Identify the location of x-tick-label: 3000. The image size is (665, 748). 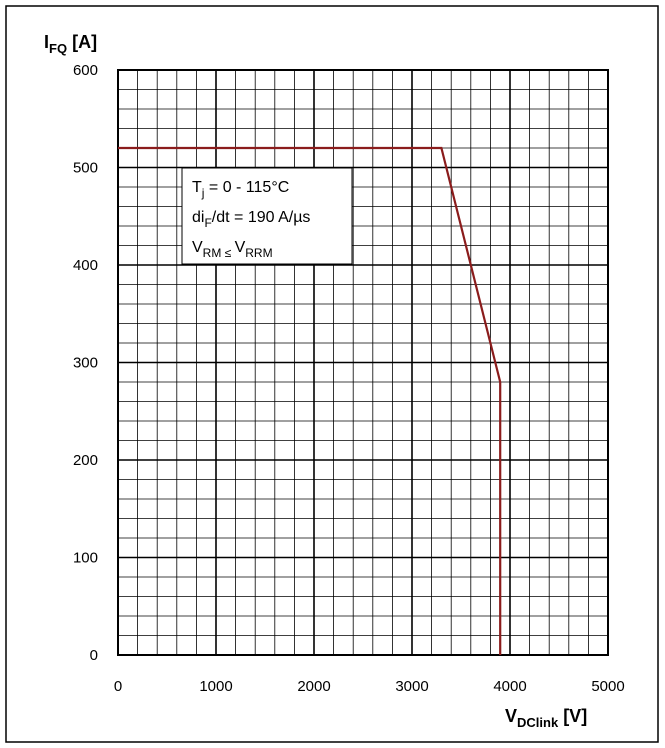
(411, 686).